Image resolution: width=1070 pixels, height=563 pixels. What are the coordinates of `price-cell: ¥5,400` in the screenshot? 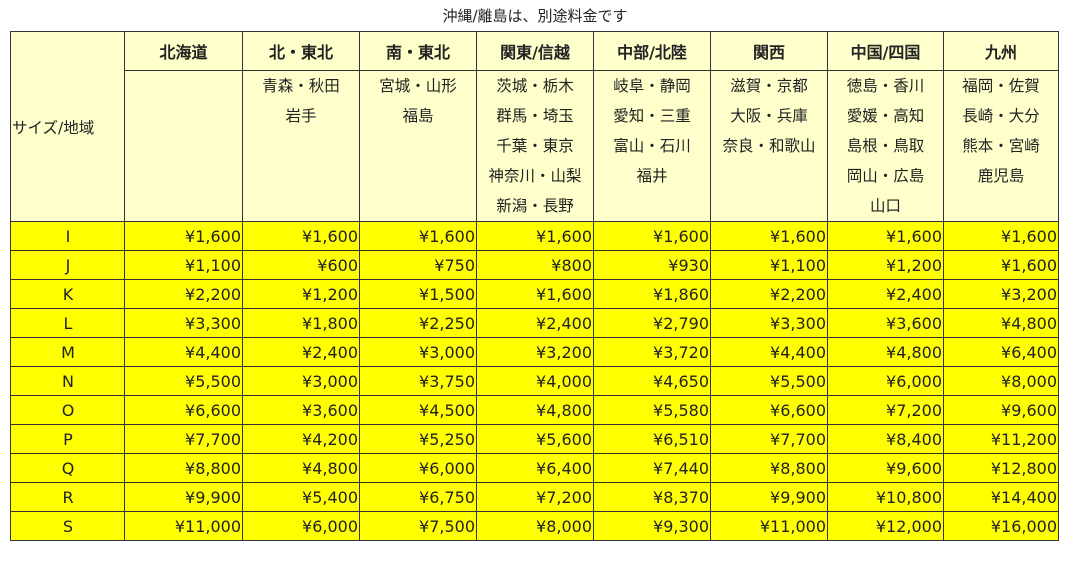 It's located at (301, 497).